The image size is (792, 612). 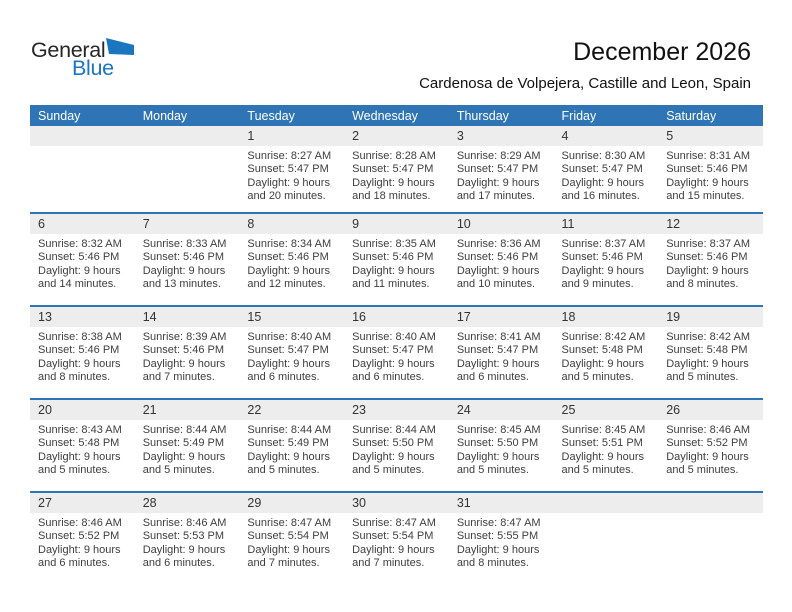 What do you see at coordinates (68, 49) in the screenshot?
I see `logo-text-general: General` at bounding box center [68, 49].